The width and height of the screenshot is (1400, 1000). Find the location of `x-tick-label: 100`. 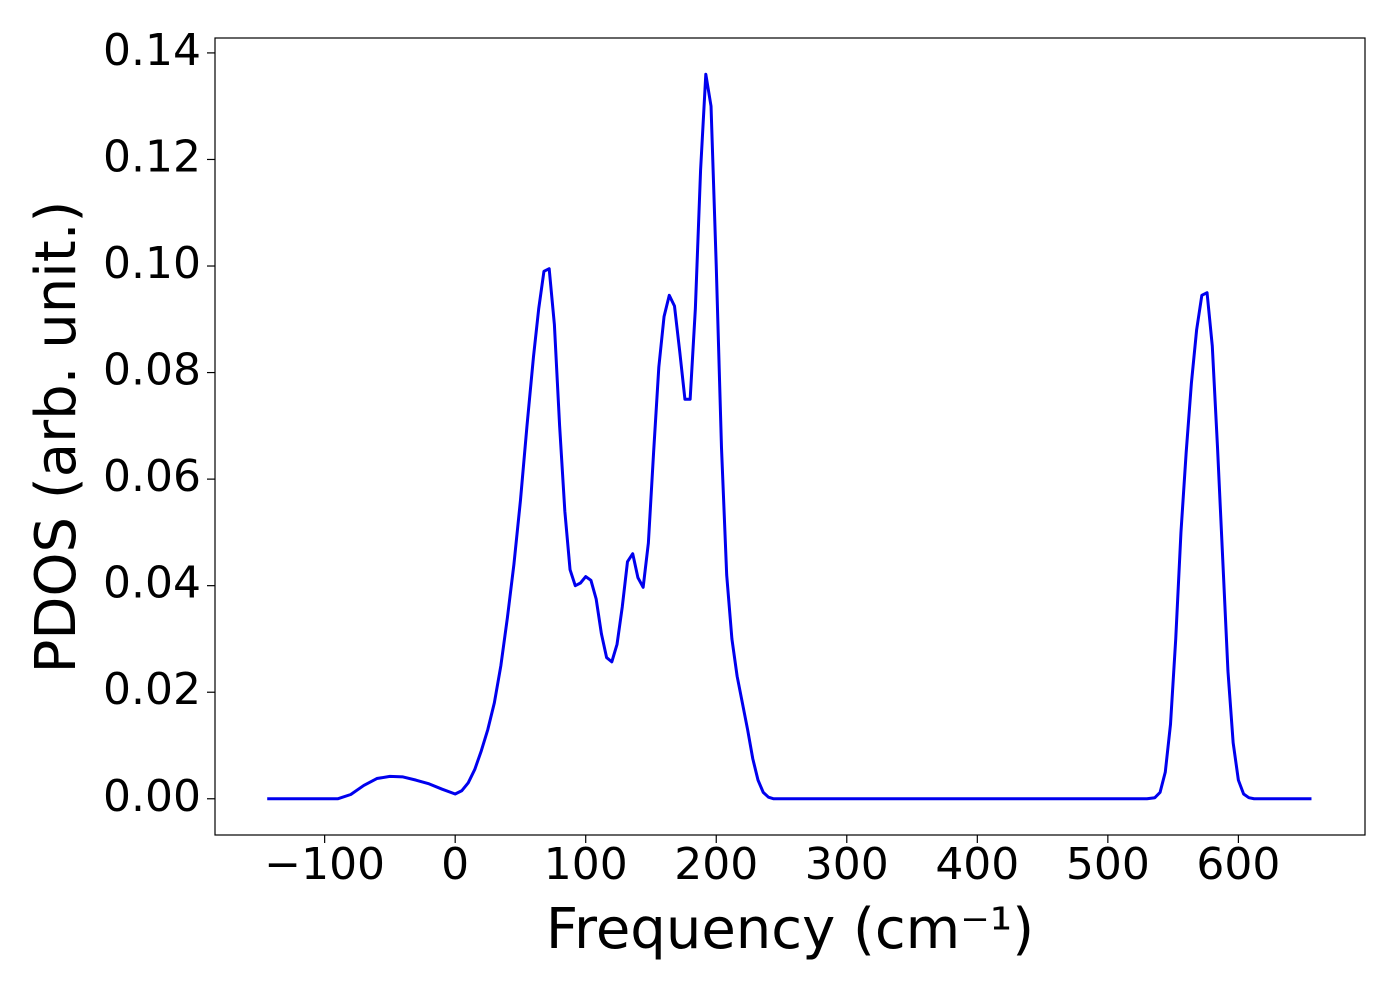

x-tick-label: 100 is located at coordinates (586, 864).